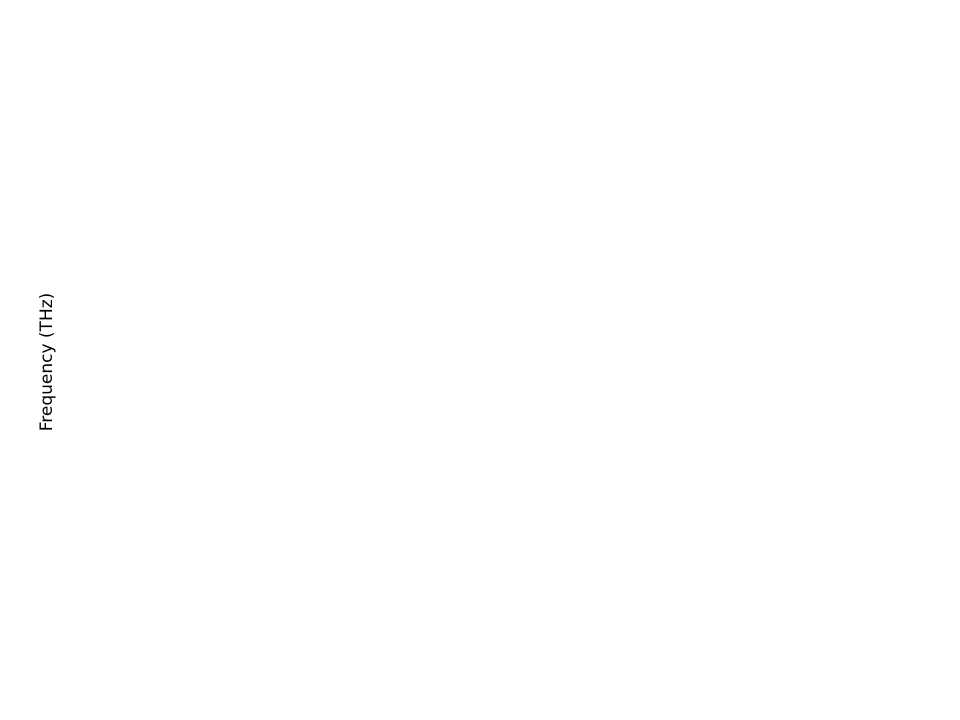 This screenshot has width=960, height=720. I want to click on y-axis-label: Frequency (THz), so click(47, 362).